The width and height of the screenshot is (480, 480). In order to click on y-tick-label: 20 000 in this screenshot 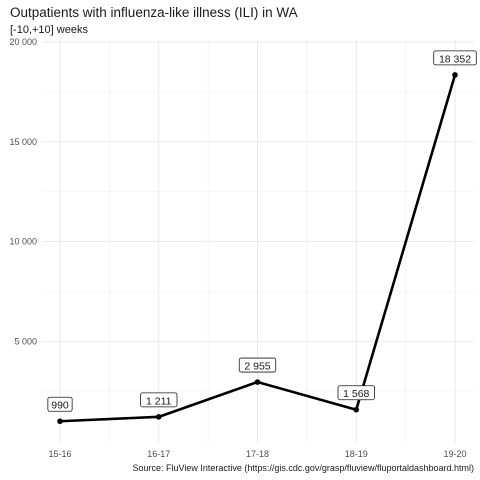, I will do `click(23, 42)`.